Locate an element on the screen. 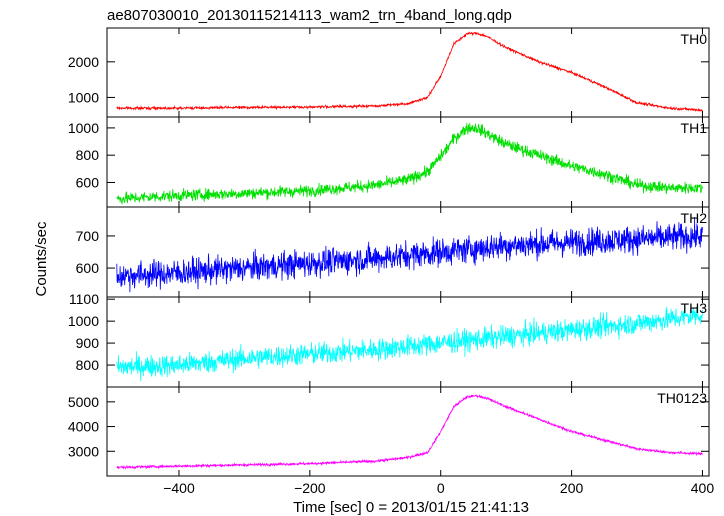 The height and width of the screenshot is (516, 724). x-tick-label: 200 is located at coordinates (572, 488).